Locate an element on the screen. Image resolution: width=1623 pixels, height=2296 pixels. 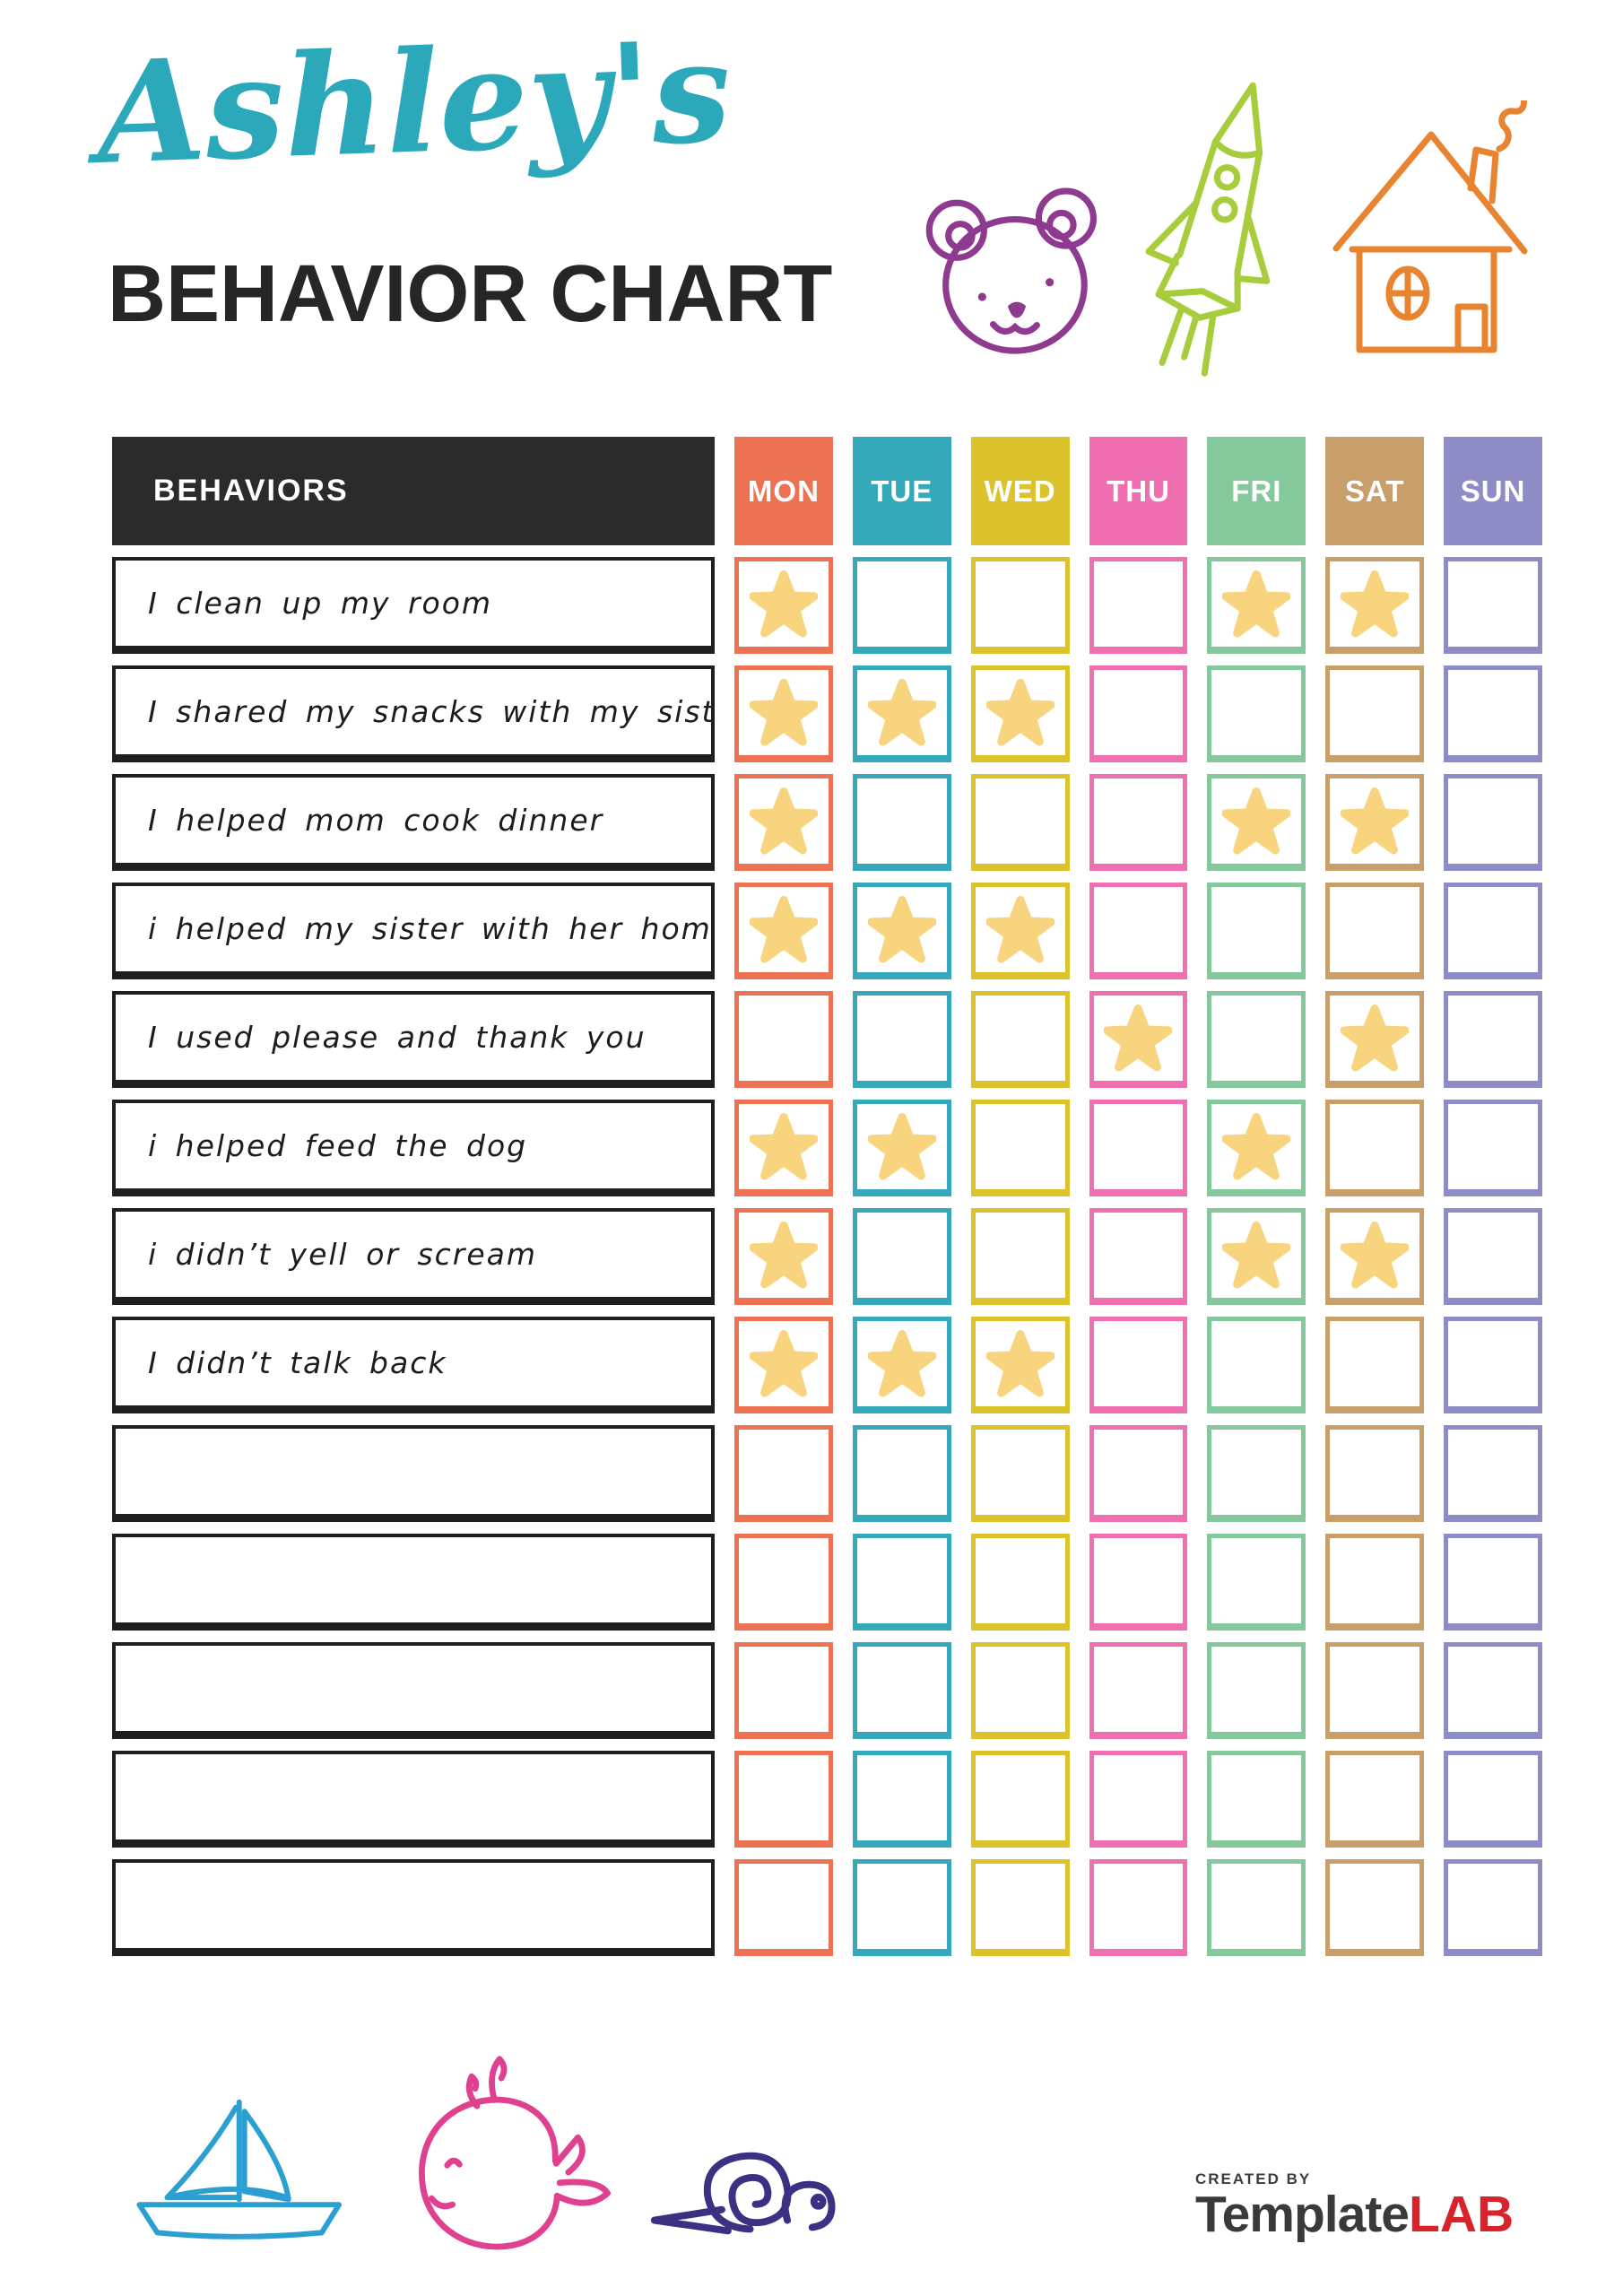
behavior-label: I helped mom cook dinner is located at coordinates (413, 822).